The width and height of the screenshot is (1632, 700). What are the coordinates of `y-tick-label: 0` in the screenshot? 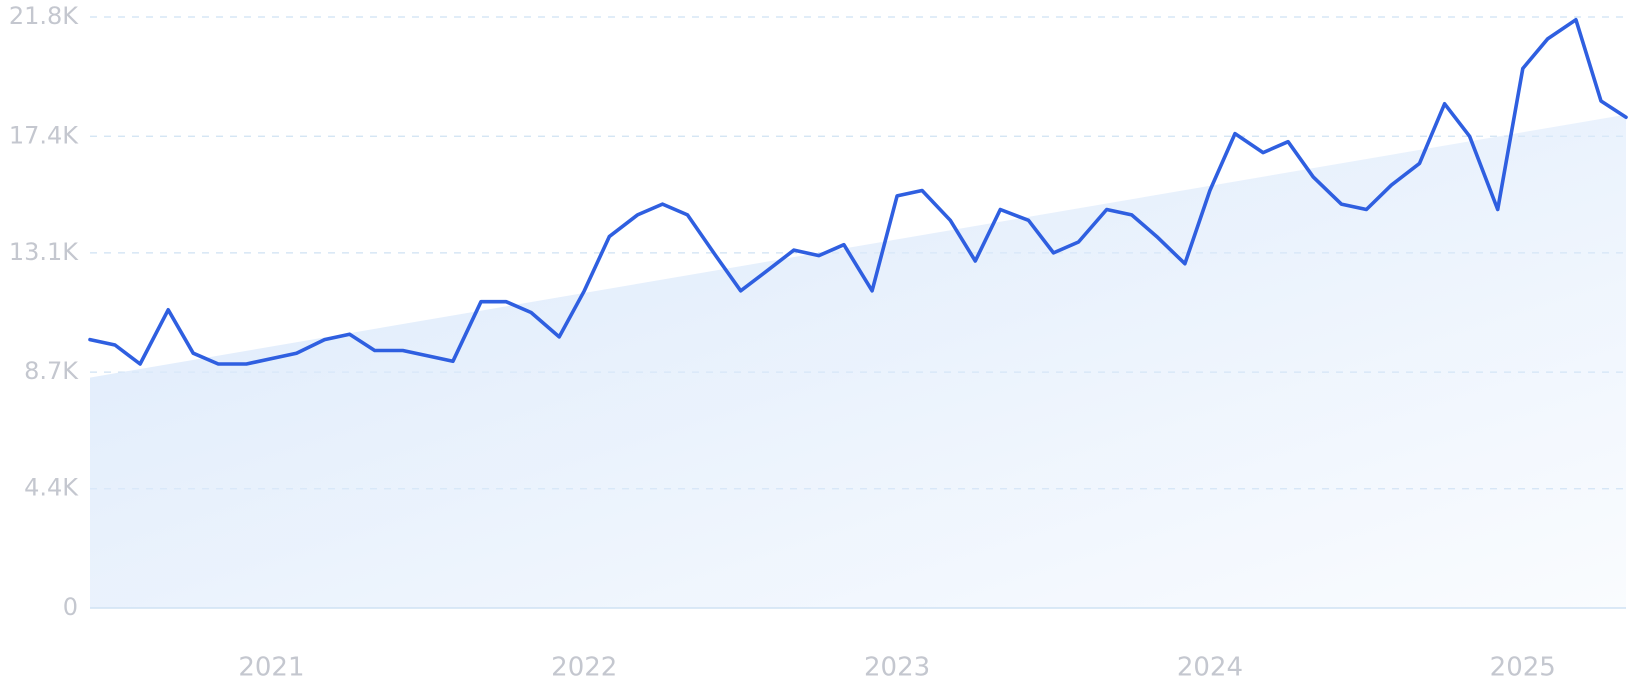 It's located at (70, 607).